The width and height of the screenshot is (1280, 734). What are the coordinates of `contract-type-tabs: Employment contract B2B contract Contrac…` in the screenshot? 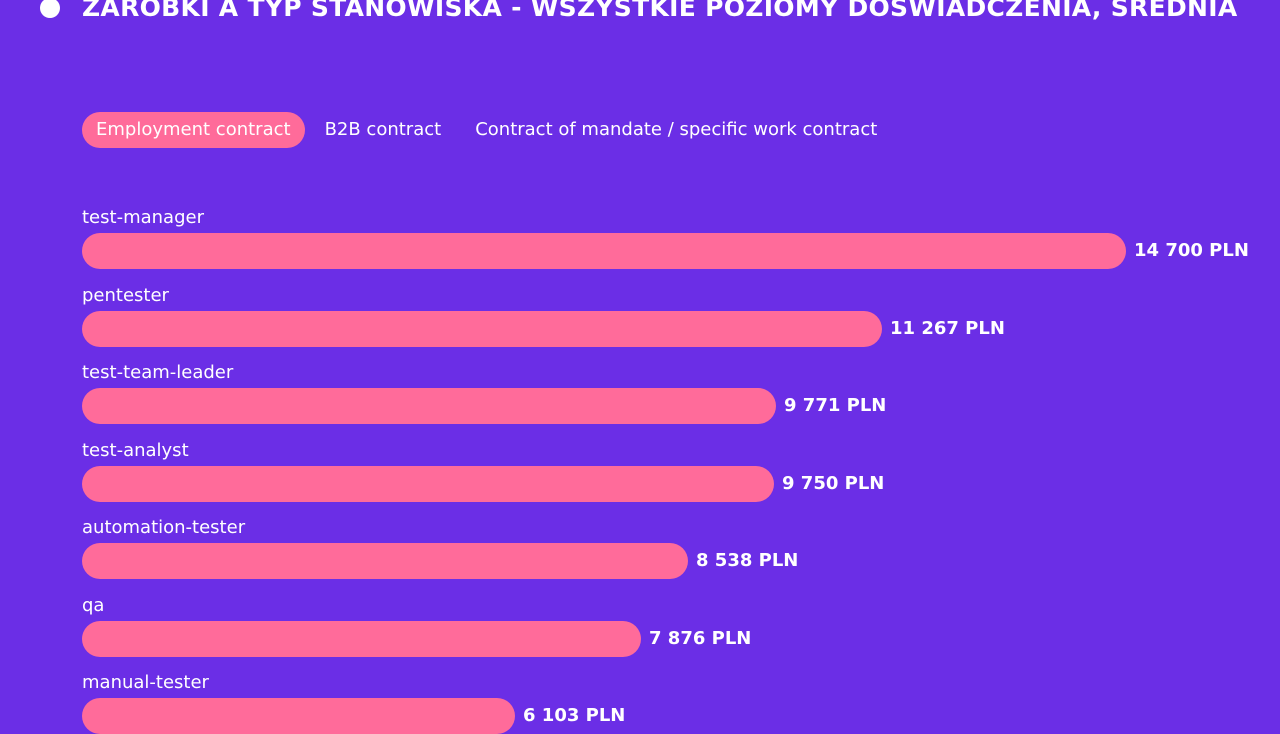 It's located at (486, 130).